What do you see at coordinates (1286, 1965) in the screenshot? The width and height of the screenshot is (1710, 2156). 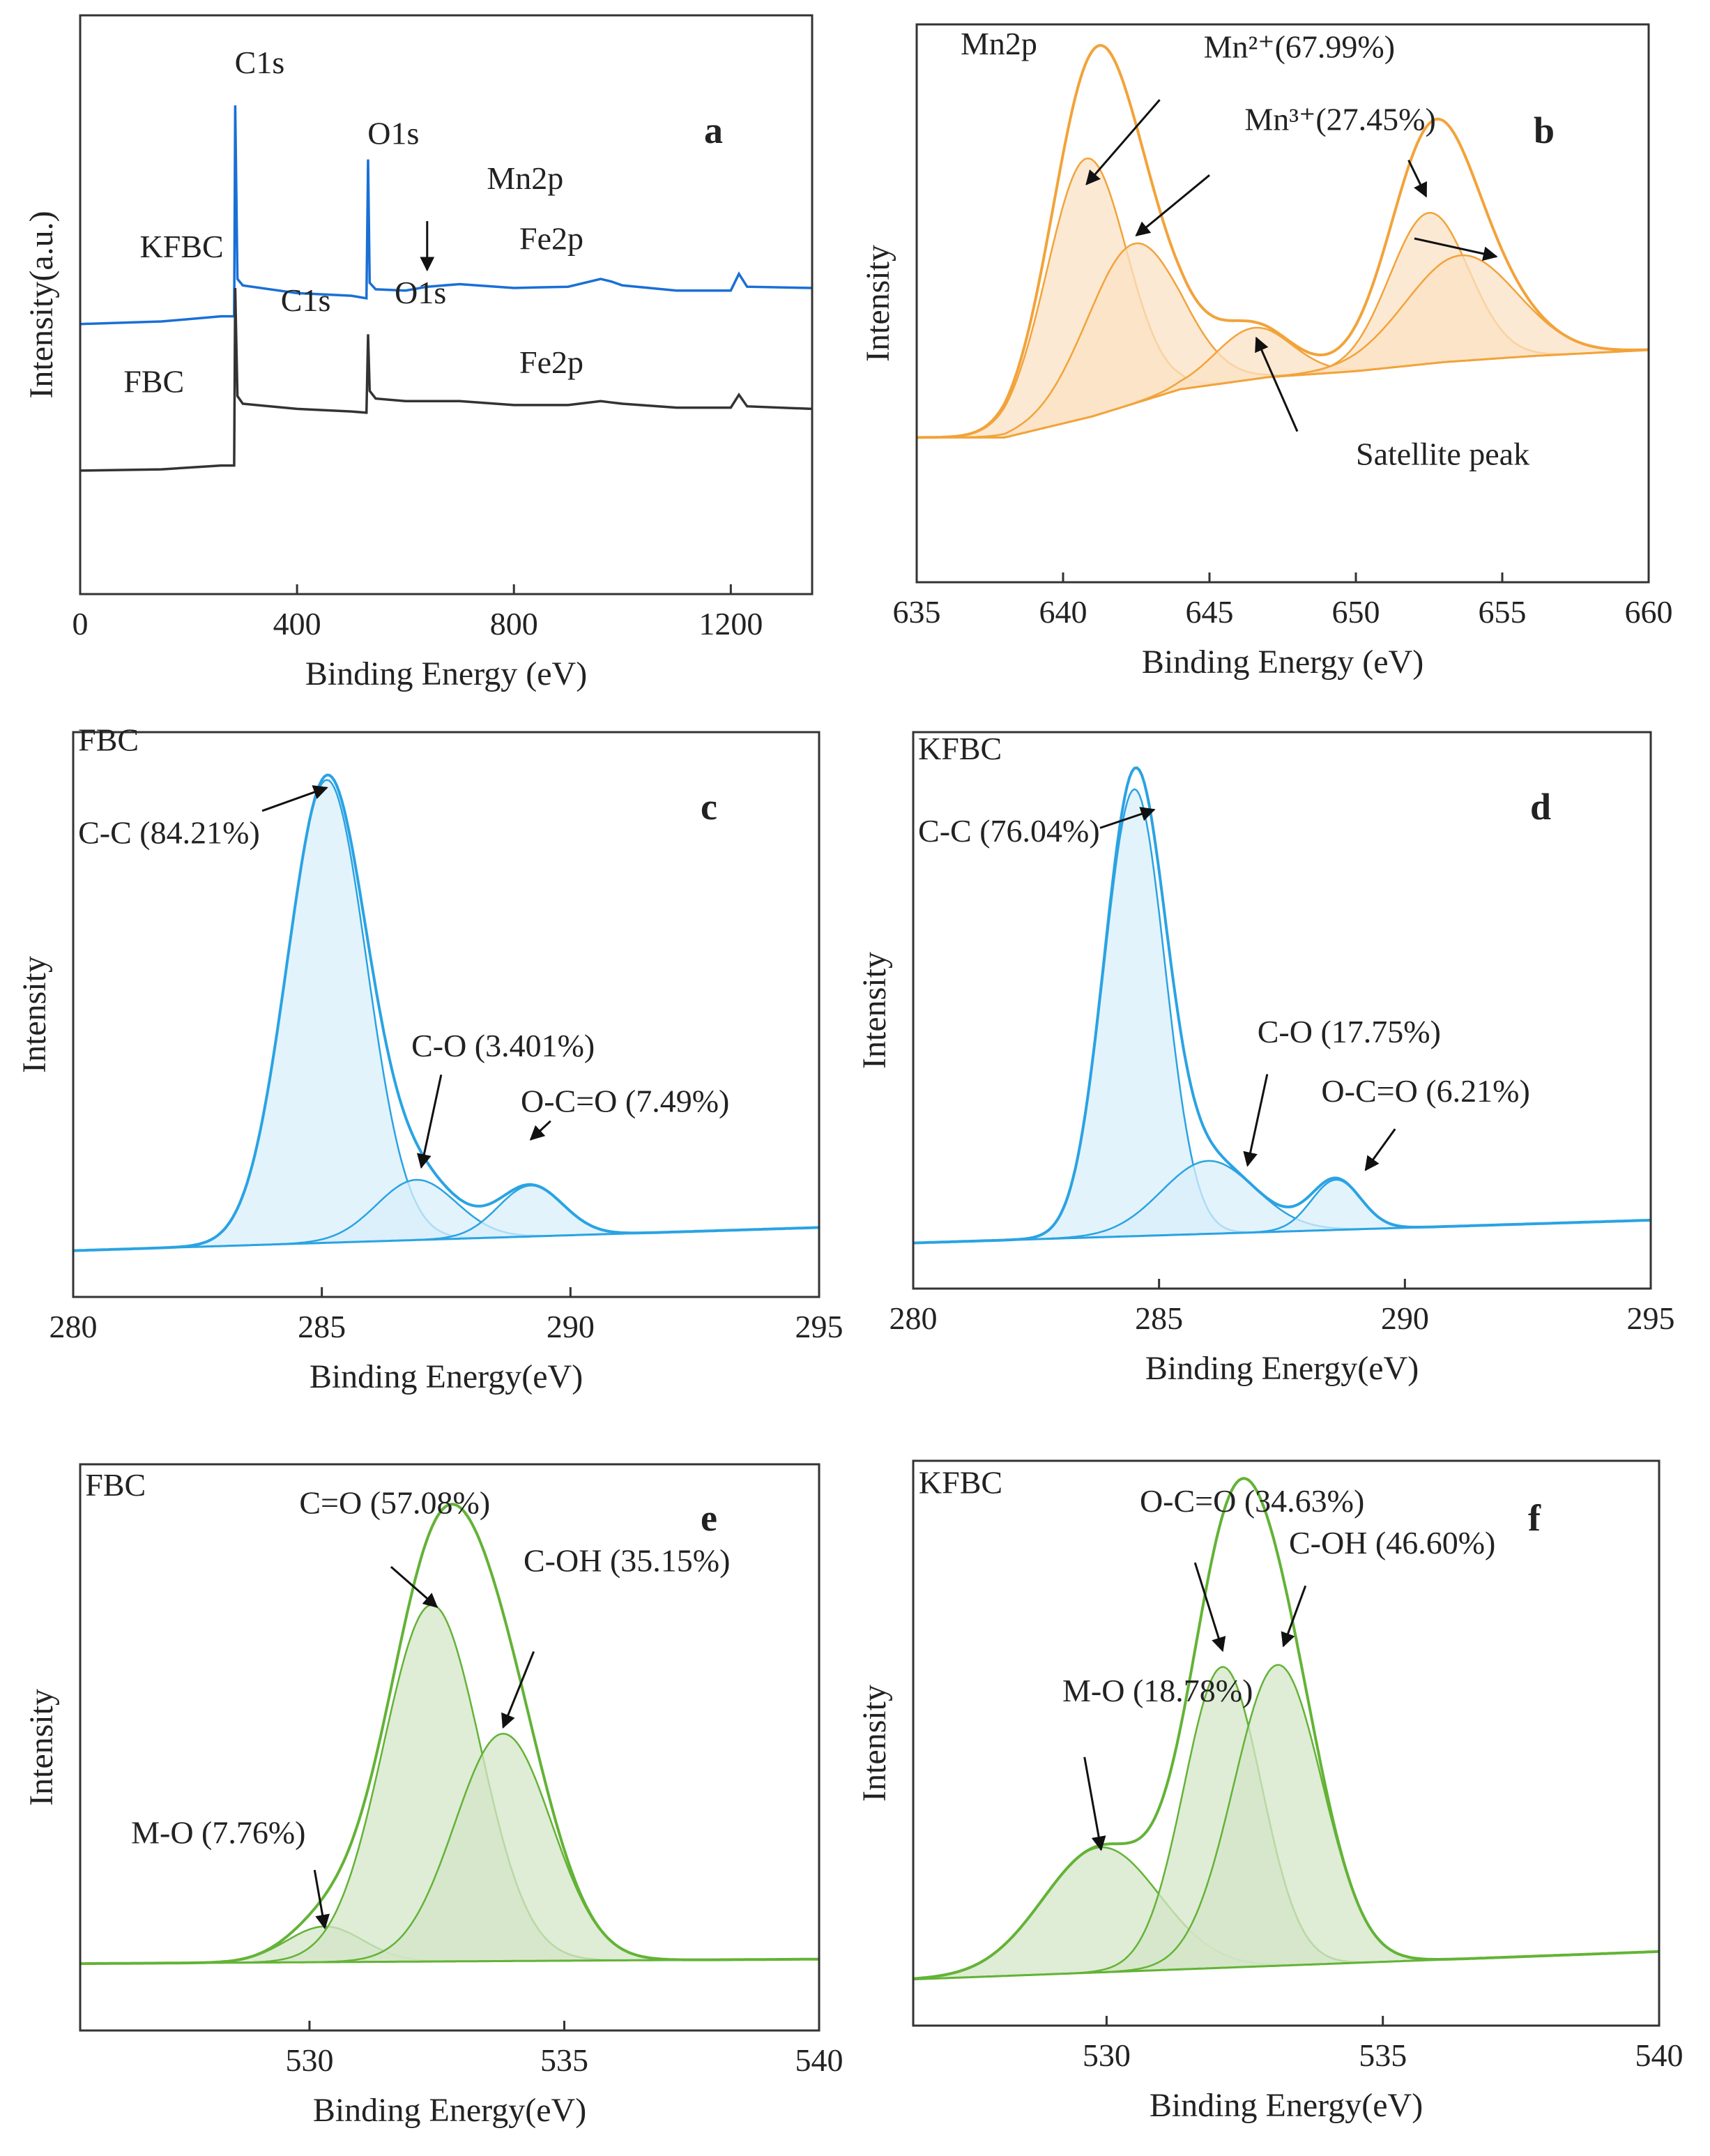 I see `baseline-f` at bounding box center [1286, 1965].